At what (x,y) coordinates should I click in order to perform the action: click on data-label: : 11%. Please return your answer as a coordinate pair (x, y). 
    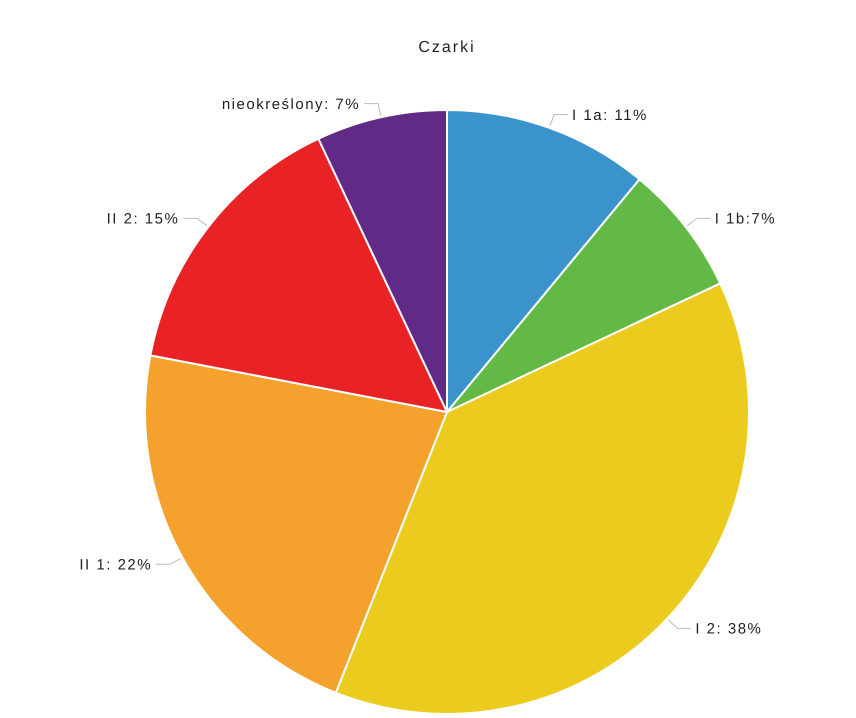
    Looking at the image, I should click on (625, 115).